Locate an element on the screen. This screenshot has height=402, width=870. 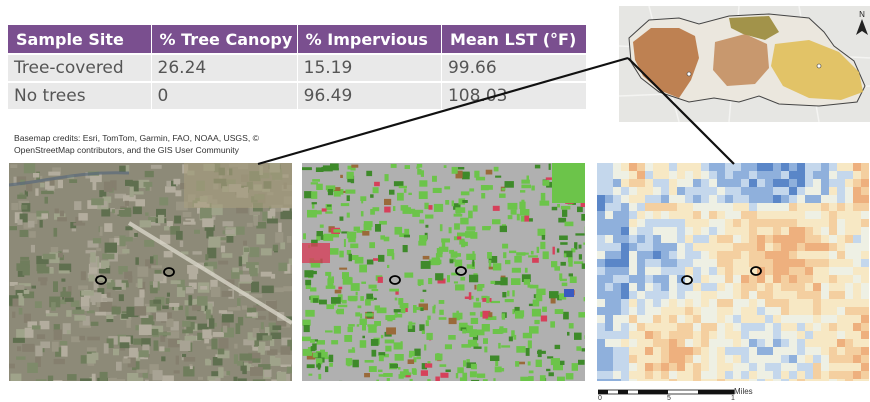
table-cell: 0 is located at coordinates (224, 95).